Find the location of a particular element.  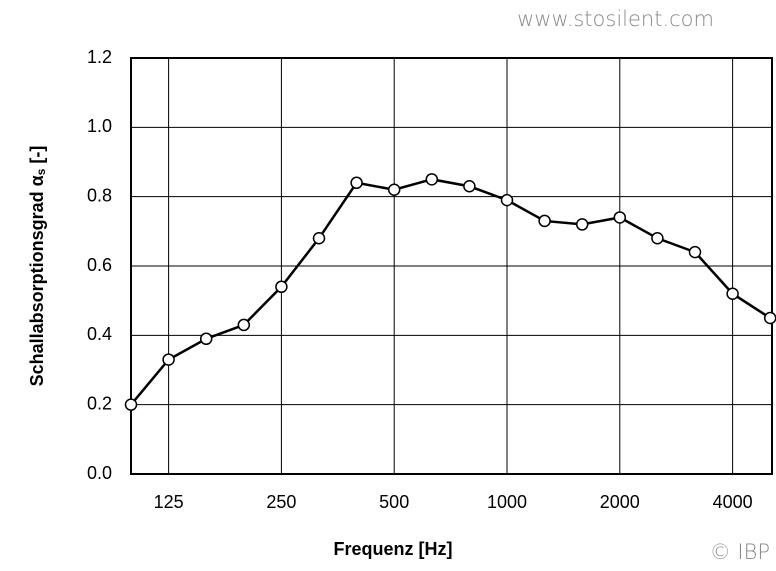

y-axis-title: Schallabsorptionsgrad αs [-] is located at coordinates (37, 266).